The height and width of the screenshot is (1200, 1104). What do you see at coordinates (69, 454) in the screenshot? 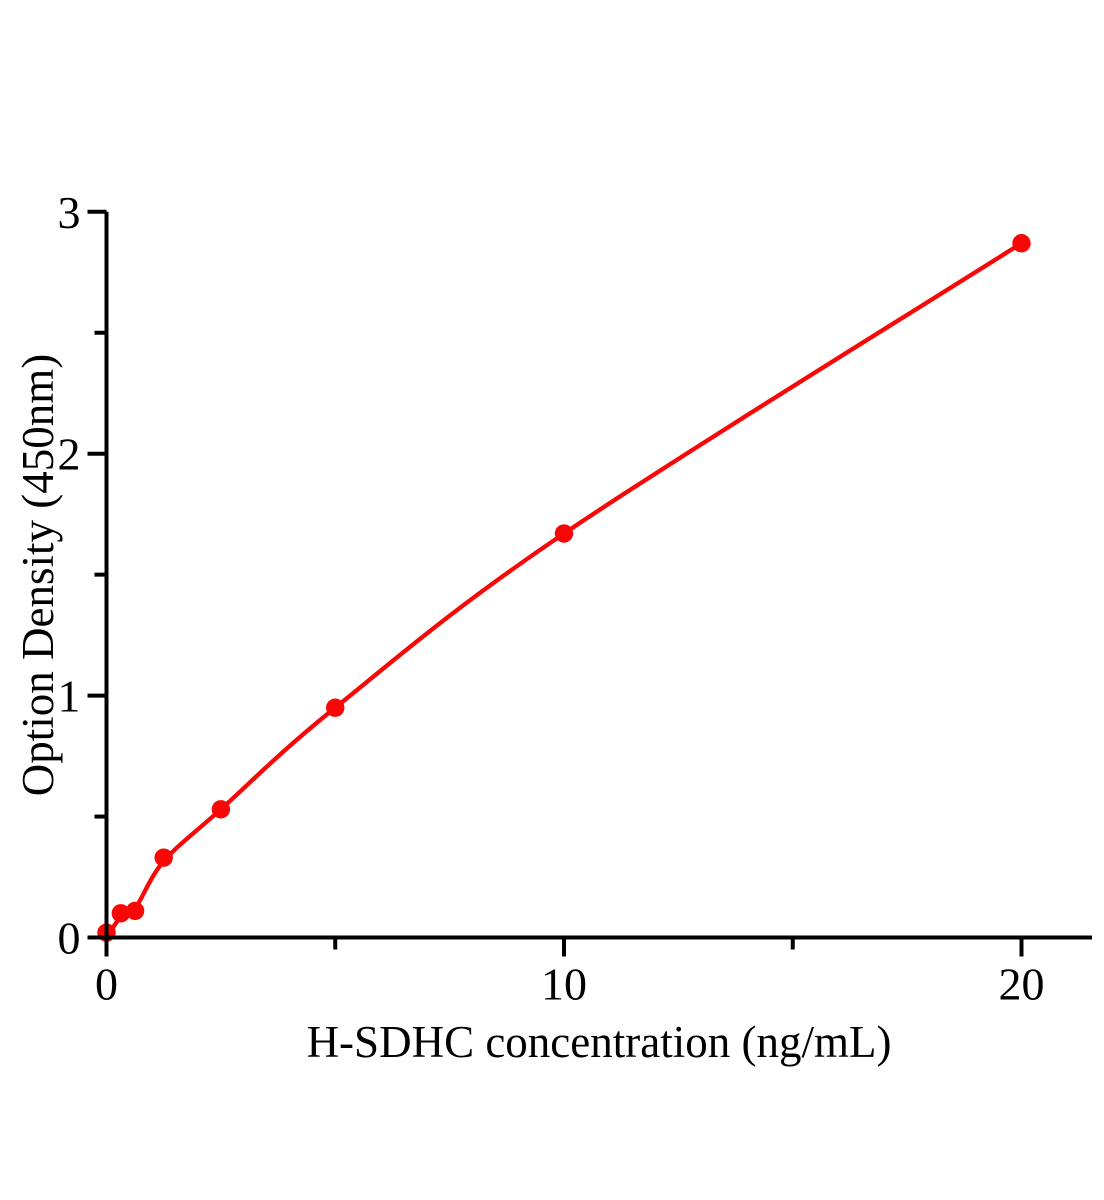
I see `y-axis-tick-label: 2` at bounding box center [69, 454].